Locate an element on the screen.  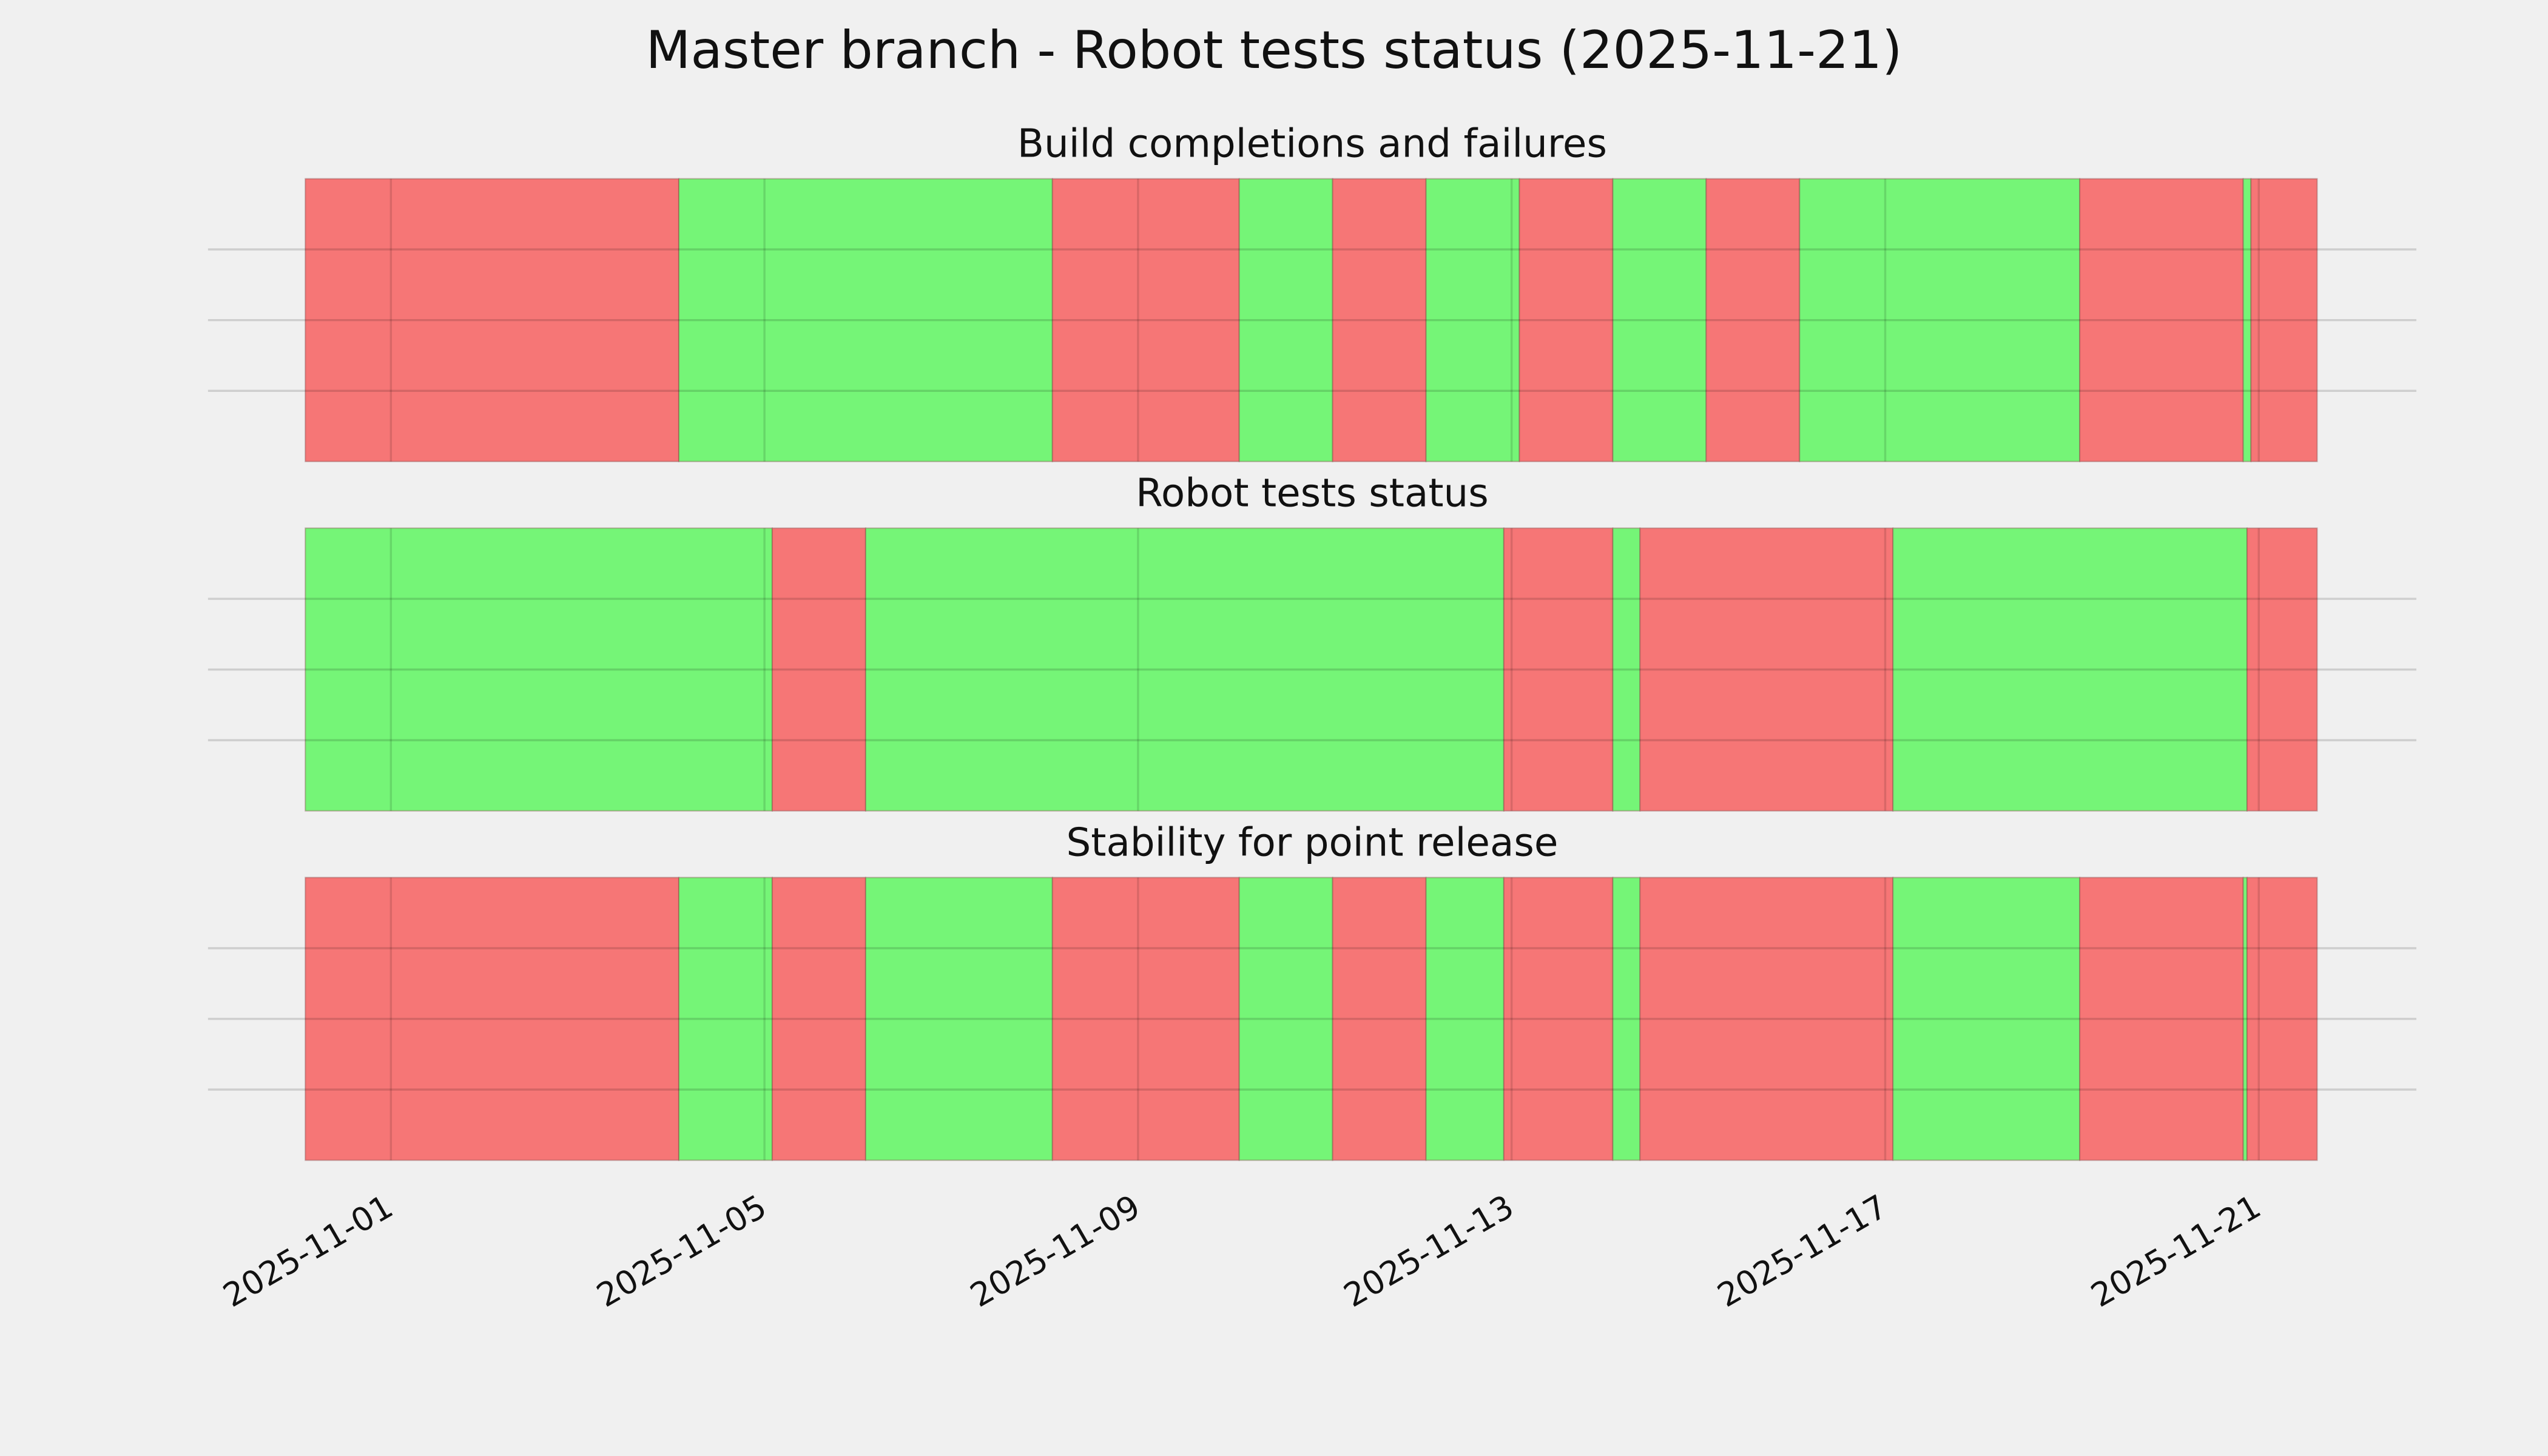
panel-title: Robot tests status is located at coordinates (1312, 493).